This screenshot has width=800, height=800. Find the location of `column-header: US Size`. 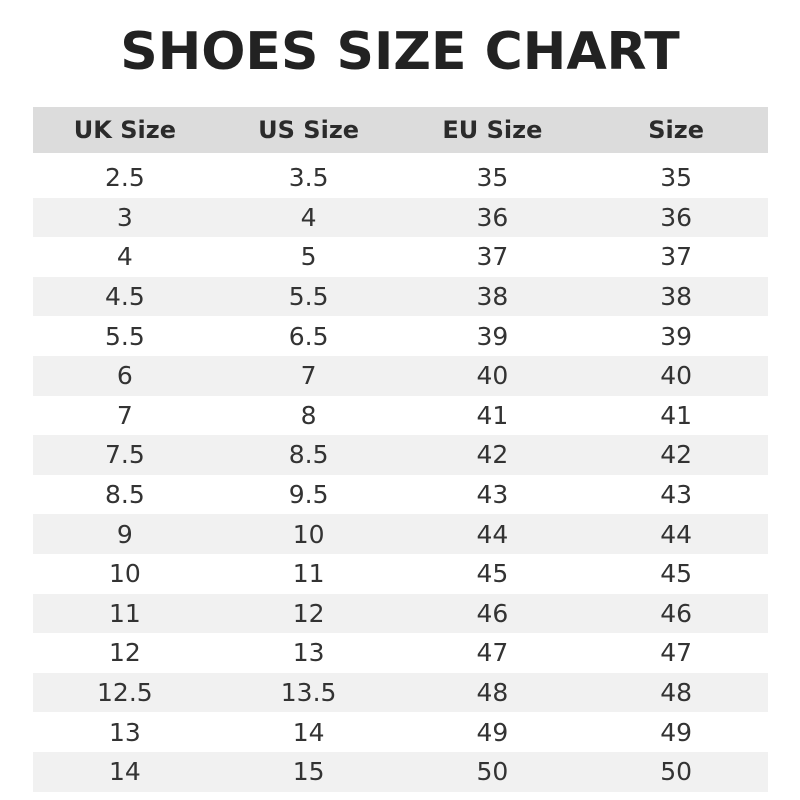

column-header: US Size is located at coordinates (309, 130).